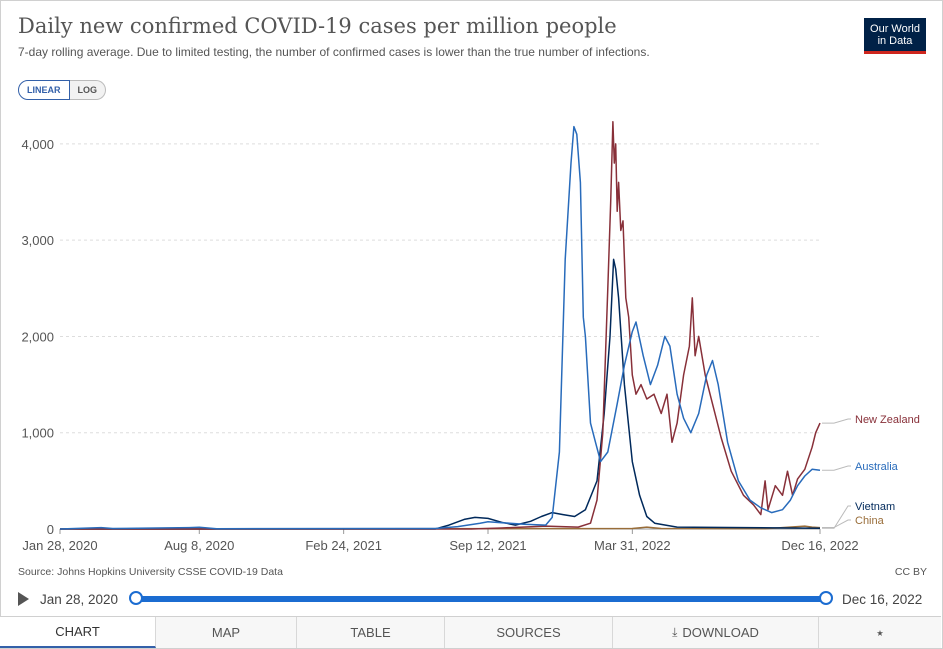 The width and height of the screenshot is (943, 649). I want to click on tab-bar: CHART MAP TABLE SOURCES ⤓ DOWNLOAD ⭑, so click(470, 632).